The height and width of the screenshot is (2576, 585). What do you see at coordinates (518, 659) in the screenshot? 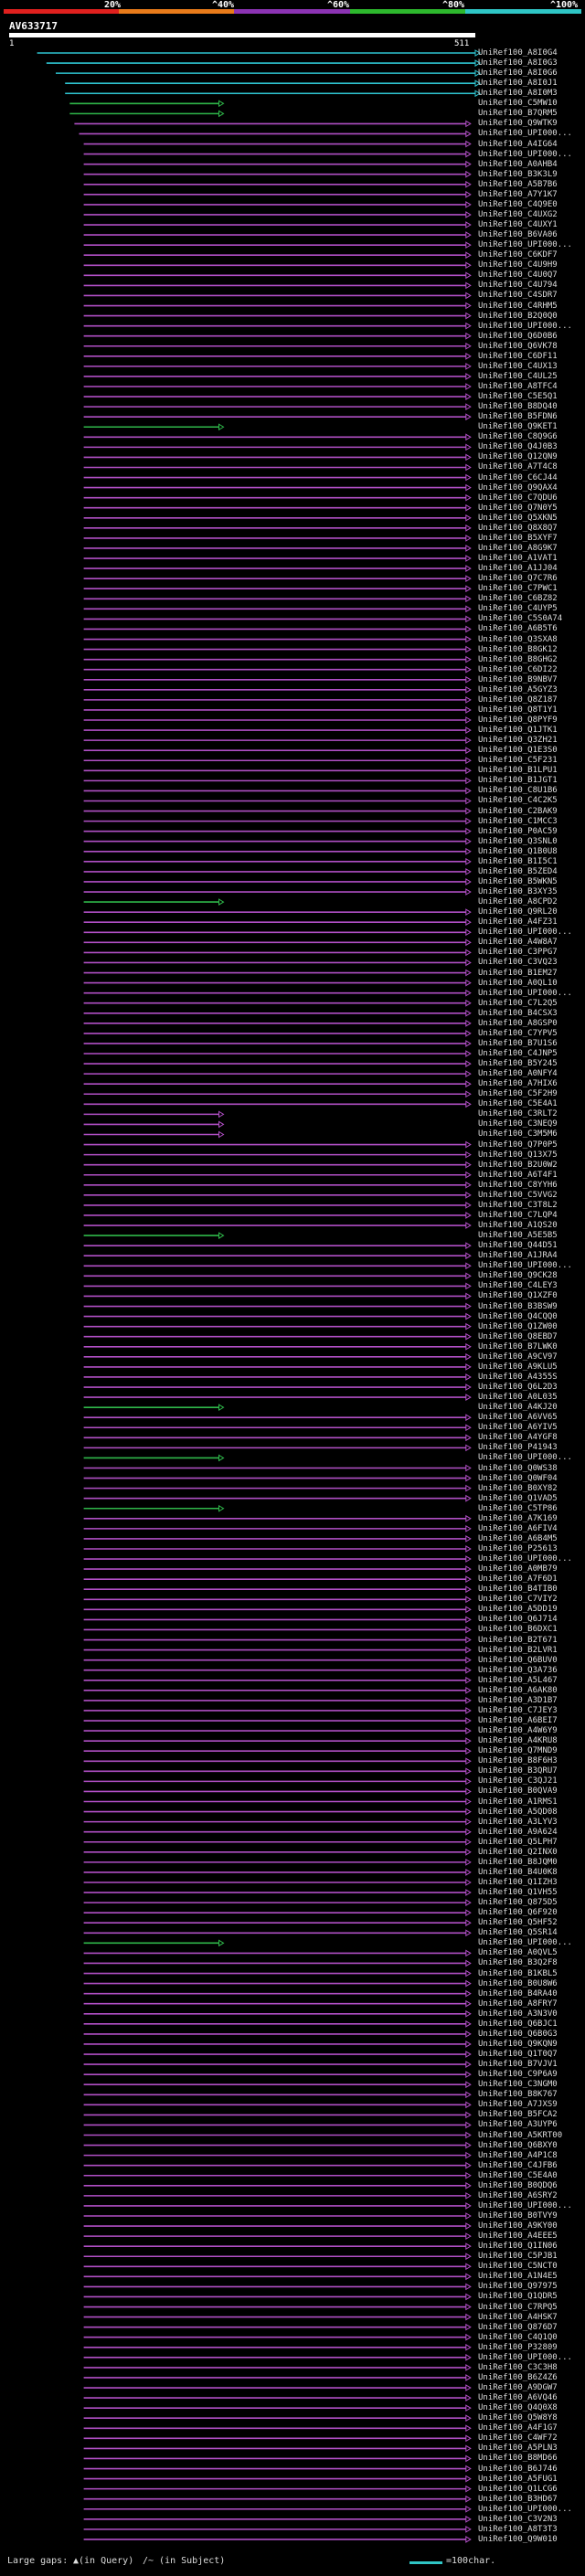
I see `hit-label: UniRef100_B8GHG2` at bounding box center [518, 659].